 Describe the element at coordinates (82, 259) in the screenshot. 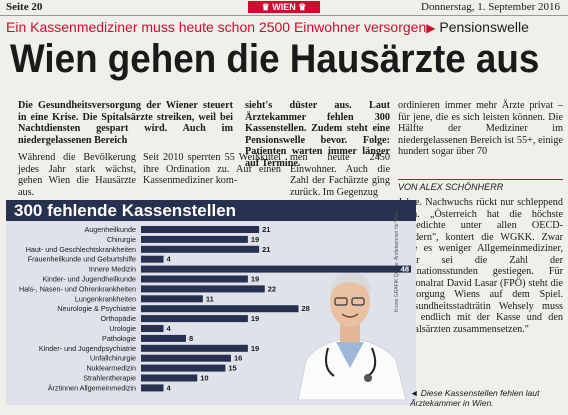

I see `category-label: Frauenheilkunde und Geburtshilfe` at that location.